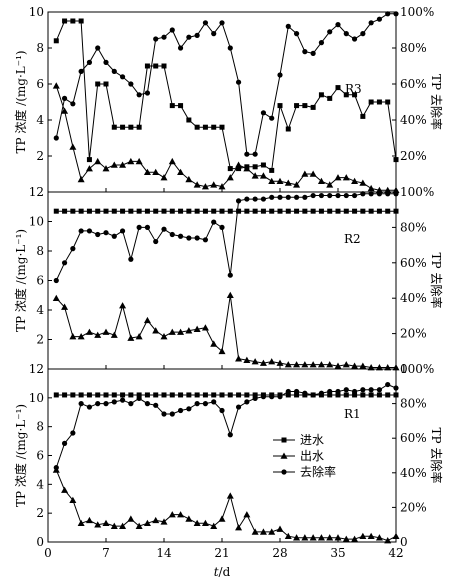 Image resolution: width=450 pixels, height=584 pixels. I want to click on series-influent, so click(226, 211).